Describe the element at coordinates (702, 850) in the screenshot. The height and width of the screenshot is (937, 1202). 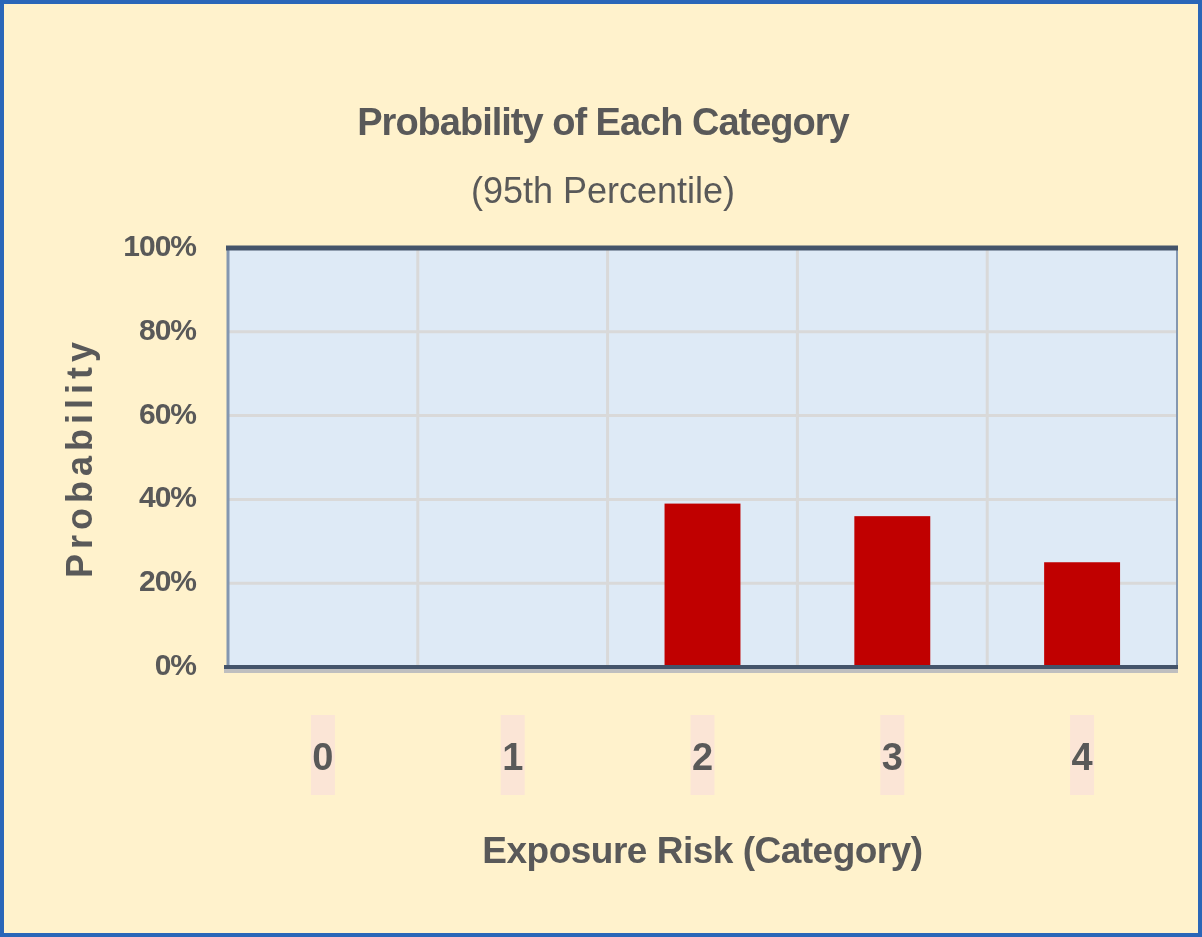
I see `x-axis-title: Exposure Risk (Category)` at that location.